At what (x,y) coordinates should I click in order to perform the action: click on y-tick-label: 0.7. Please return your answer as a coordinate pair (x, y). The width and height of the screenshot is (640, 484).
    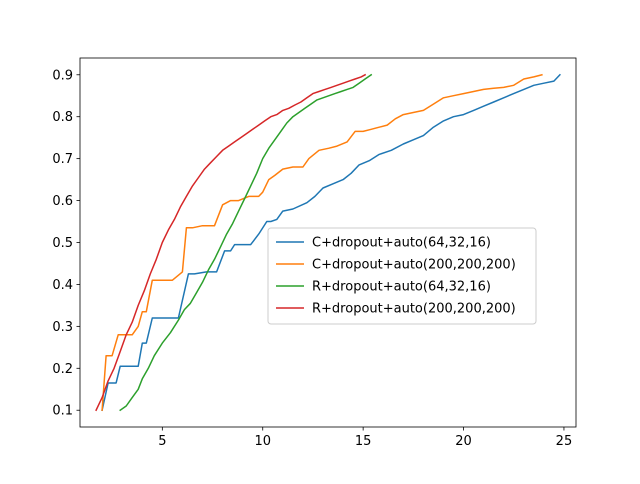
    Looking at the image, I should click on (62, 159).